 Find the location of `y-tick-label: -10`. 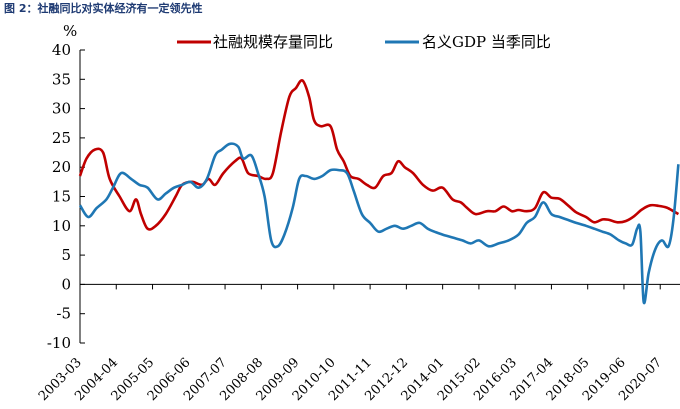

y-tick-label: -10 is located at coordinates (59, 343).